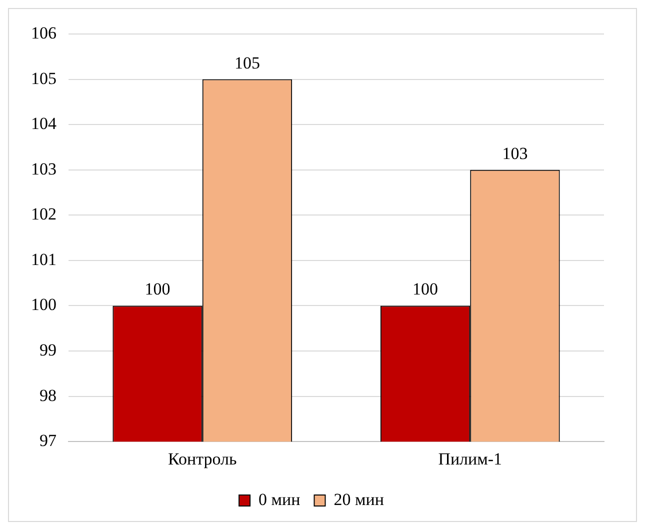  What do you see at coordinates (359, 499) in the screenshot?
I see `legend-label: 20 мин` at bounding box center [359, 499].